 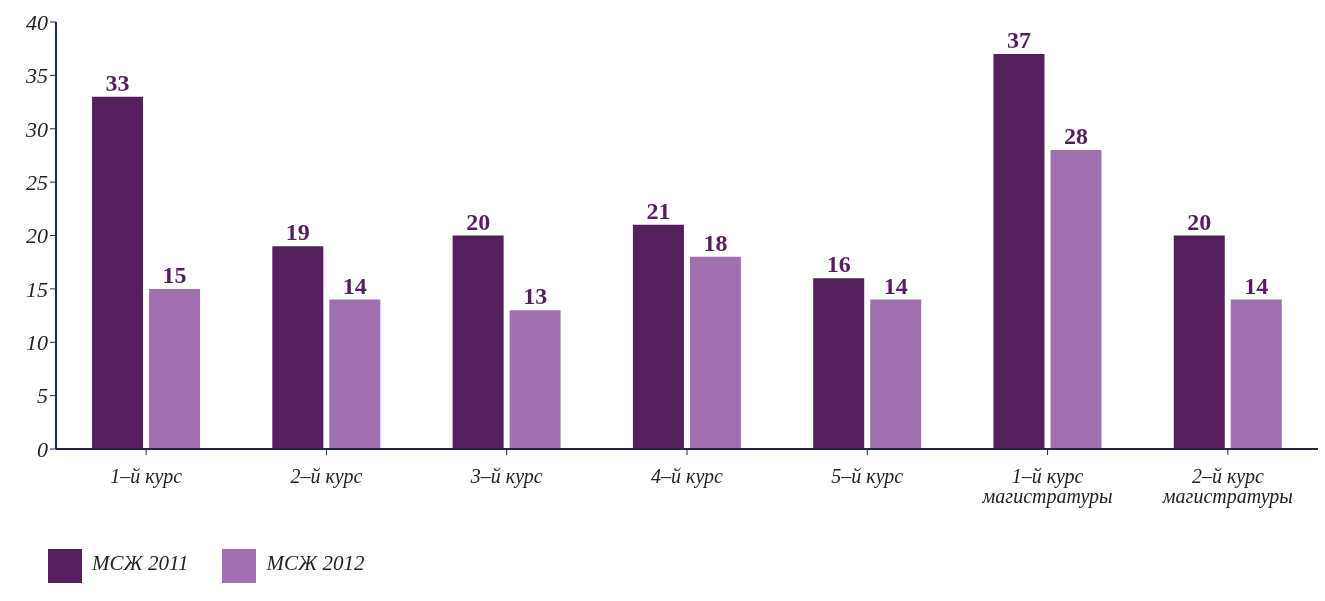 What do you see at coordinates (174, 274) in the screenshot?
I see `data-label: 15` at bounding box center [174, 274].